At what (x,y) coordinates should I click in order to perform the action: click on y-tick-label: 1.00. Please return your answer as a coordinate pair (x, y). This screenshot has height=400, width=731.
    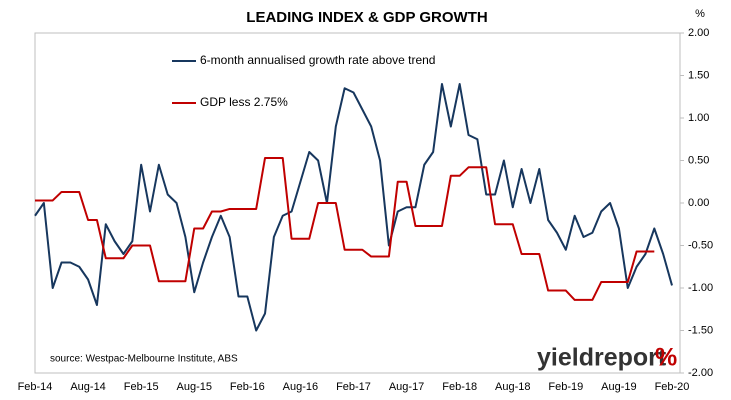
    Looking at the image, I should click on (698, 118).